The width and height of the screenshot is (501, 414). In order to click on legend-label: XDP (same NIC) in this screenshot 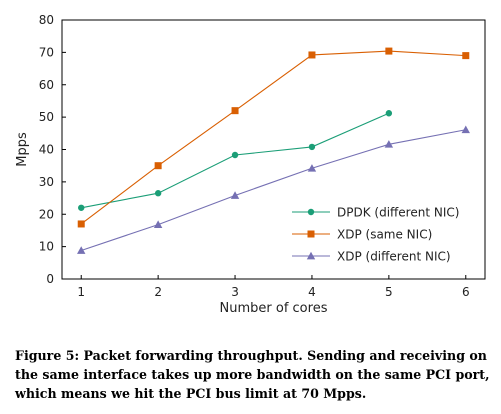, I will do `click(384, 235)`.